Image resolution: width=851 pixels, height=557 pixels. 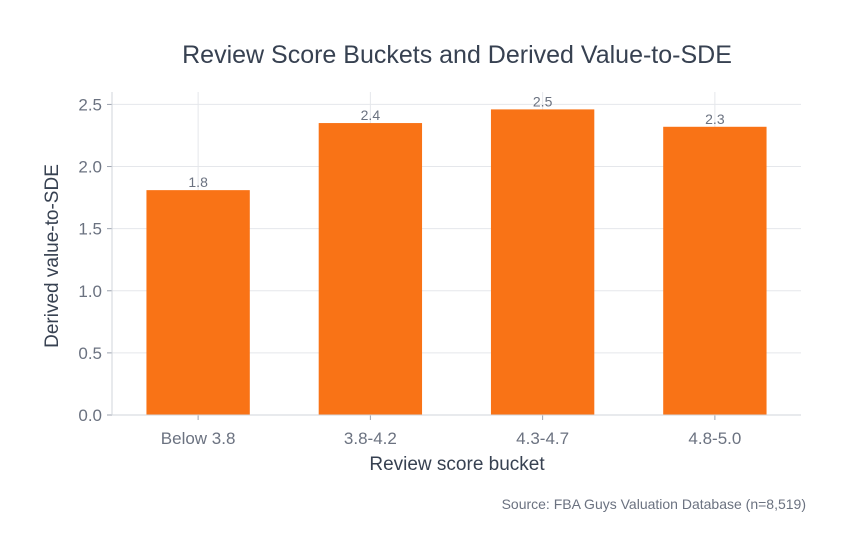 What do you see at coordinates (371, 115) in the screenshot?
I see `data-label: 2.4` at bounding box center [371, 115].